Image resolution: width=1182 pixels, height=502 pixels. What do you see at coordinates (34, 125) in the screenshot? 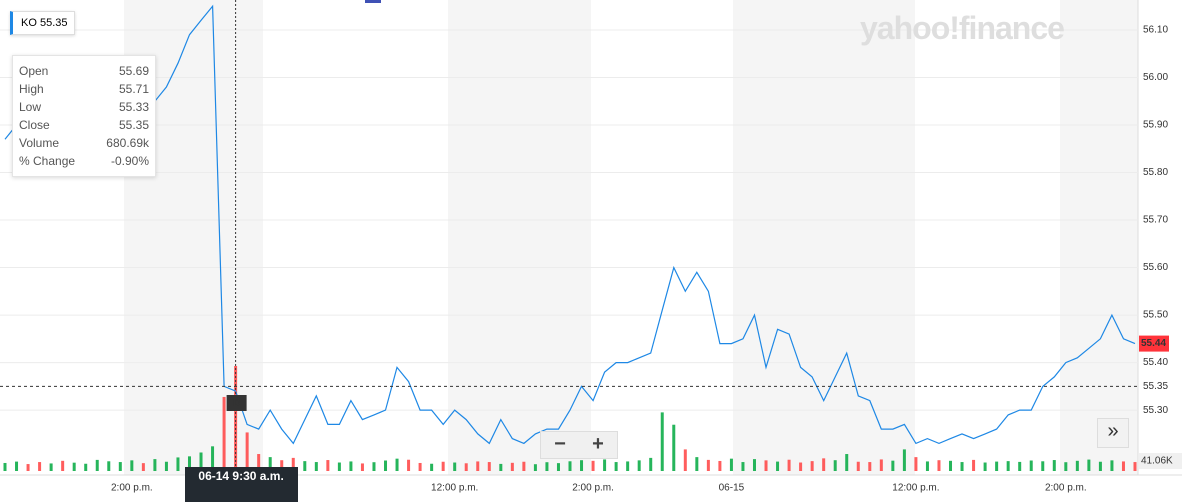
I see `tooltip-label: Close` at bounding box center [34, 125].